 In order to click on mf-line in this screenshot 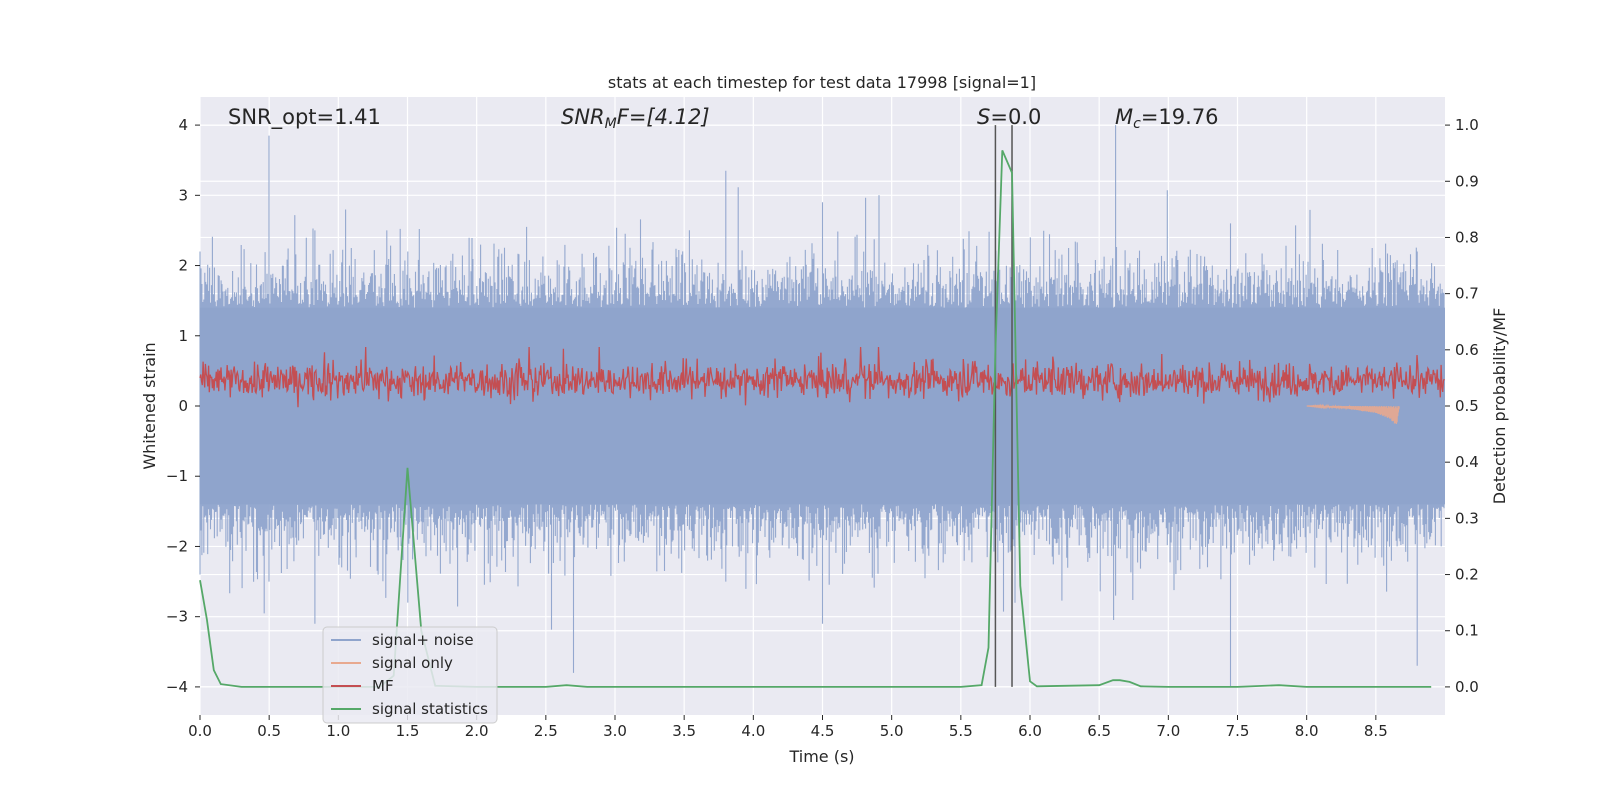, I will do `click(822, 377)`.